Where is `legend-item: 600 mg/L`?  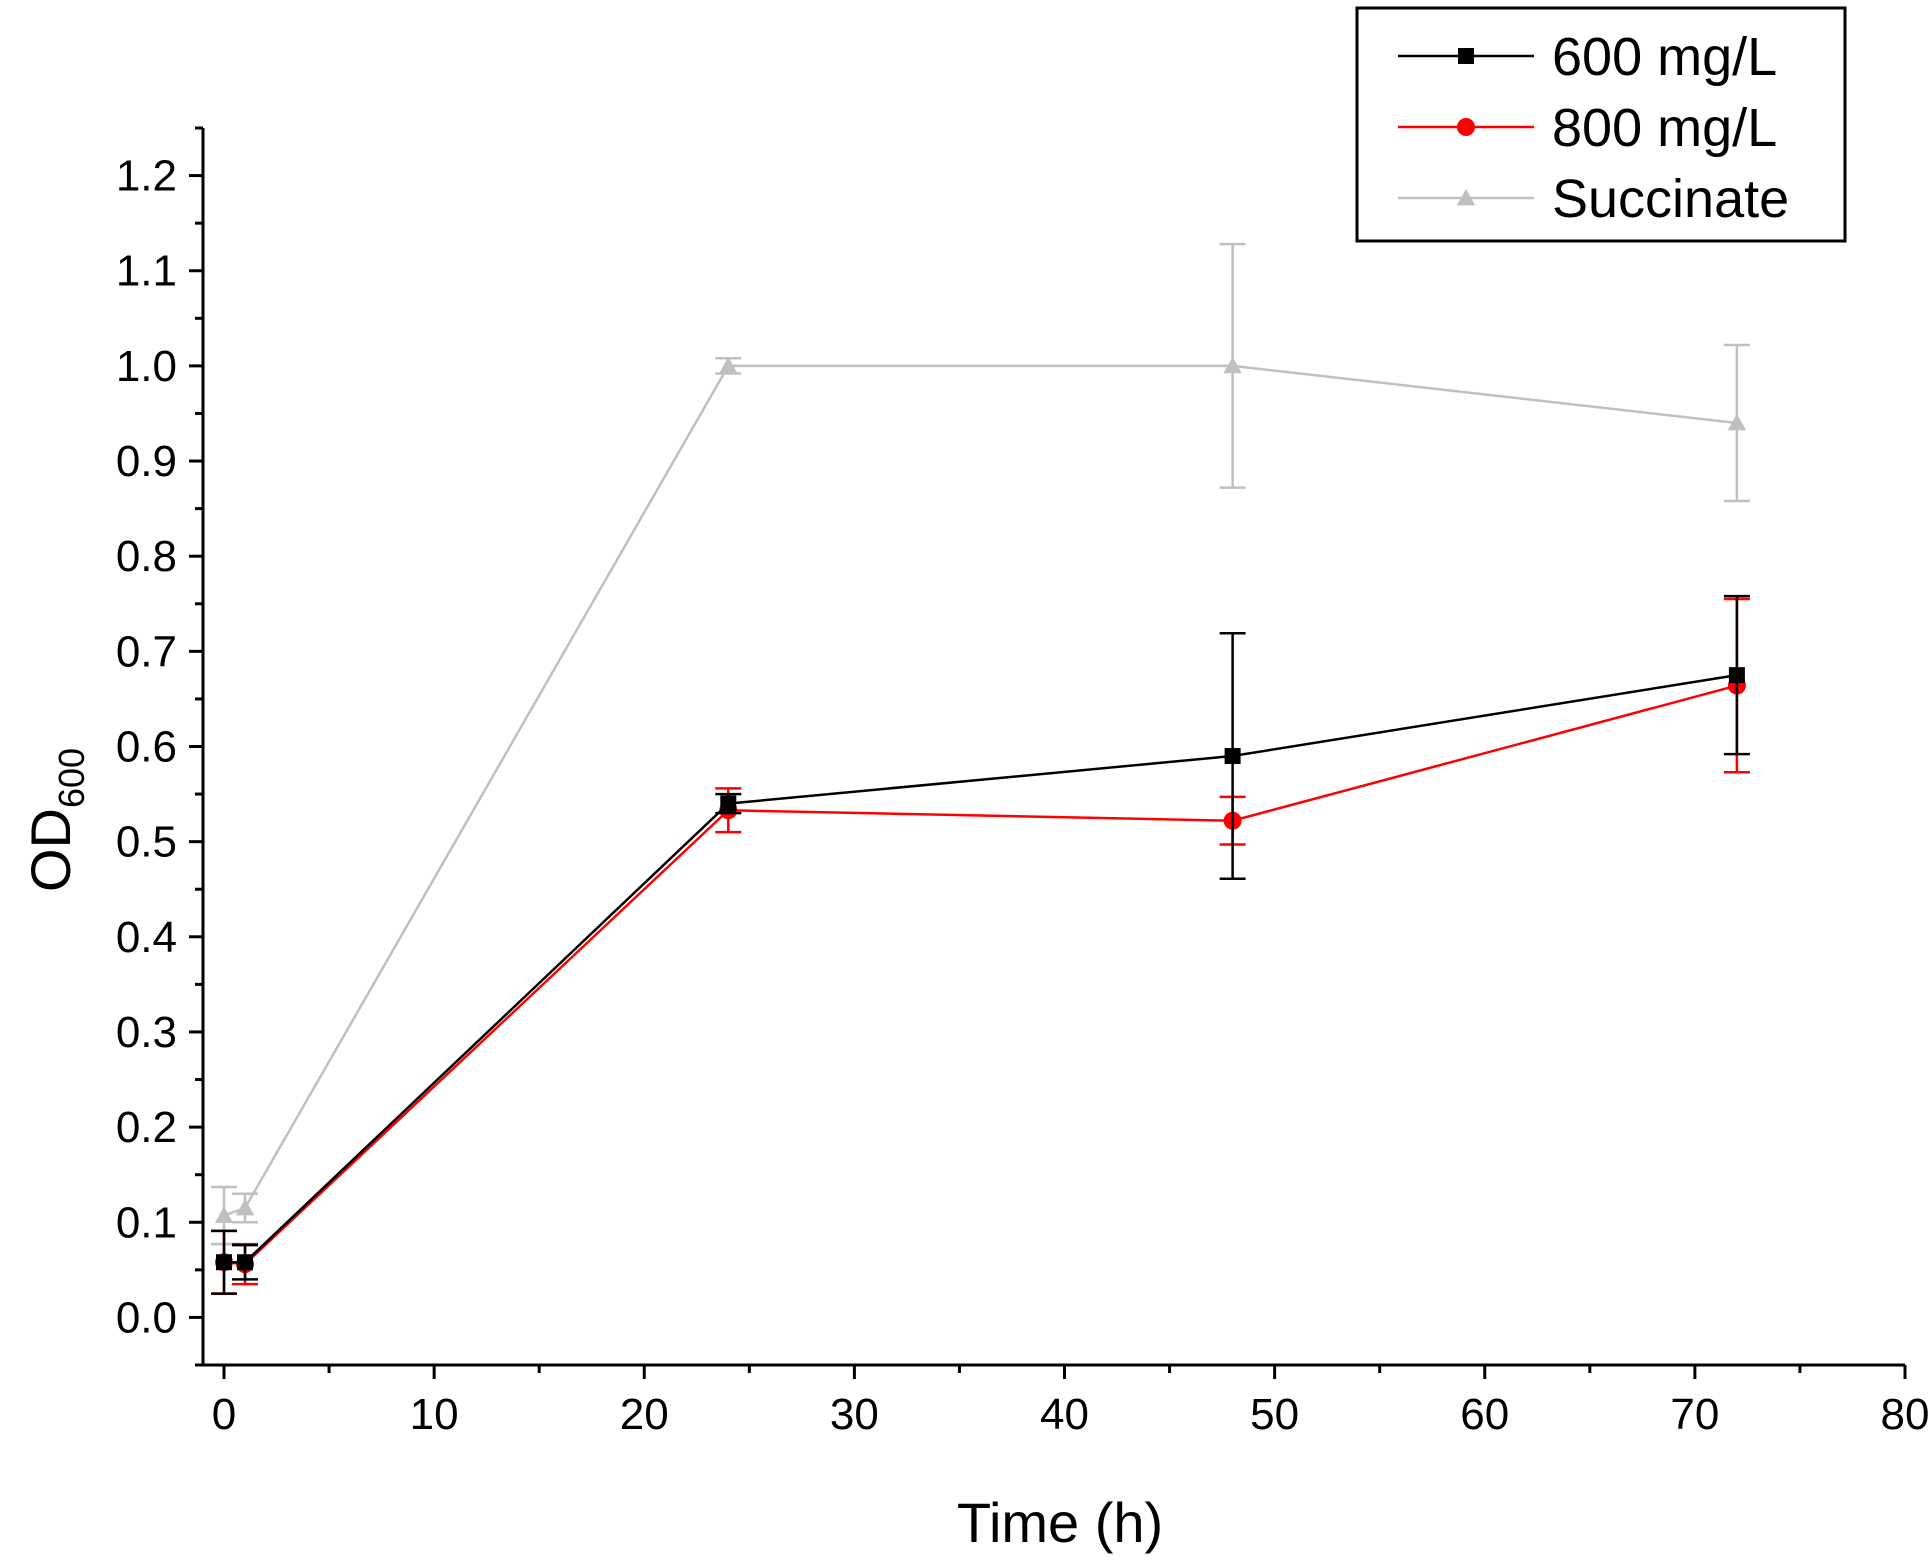 legend-item: 600 mg/L is located at coordinates (1587, 57).